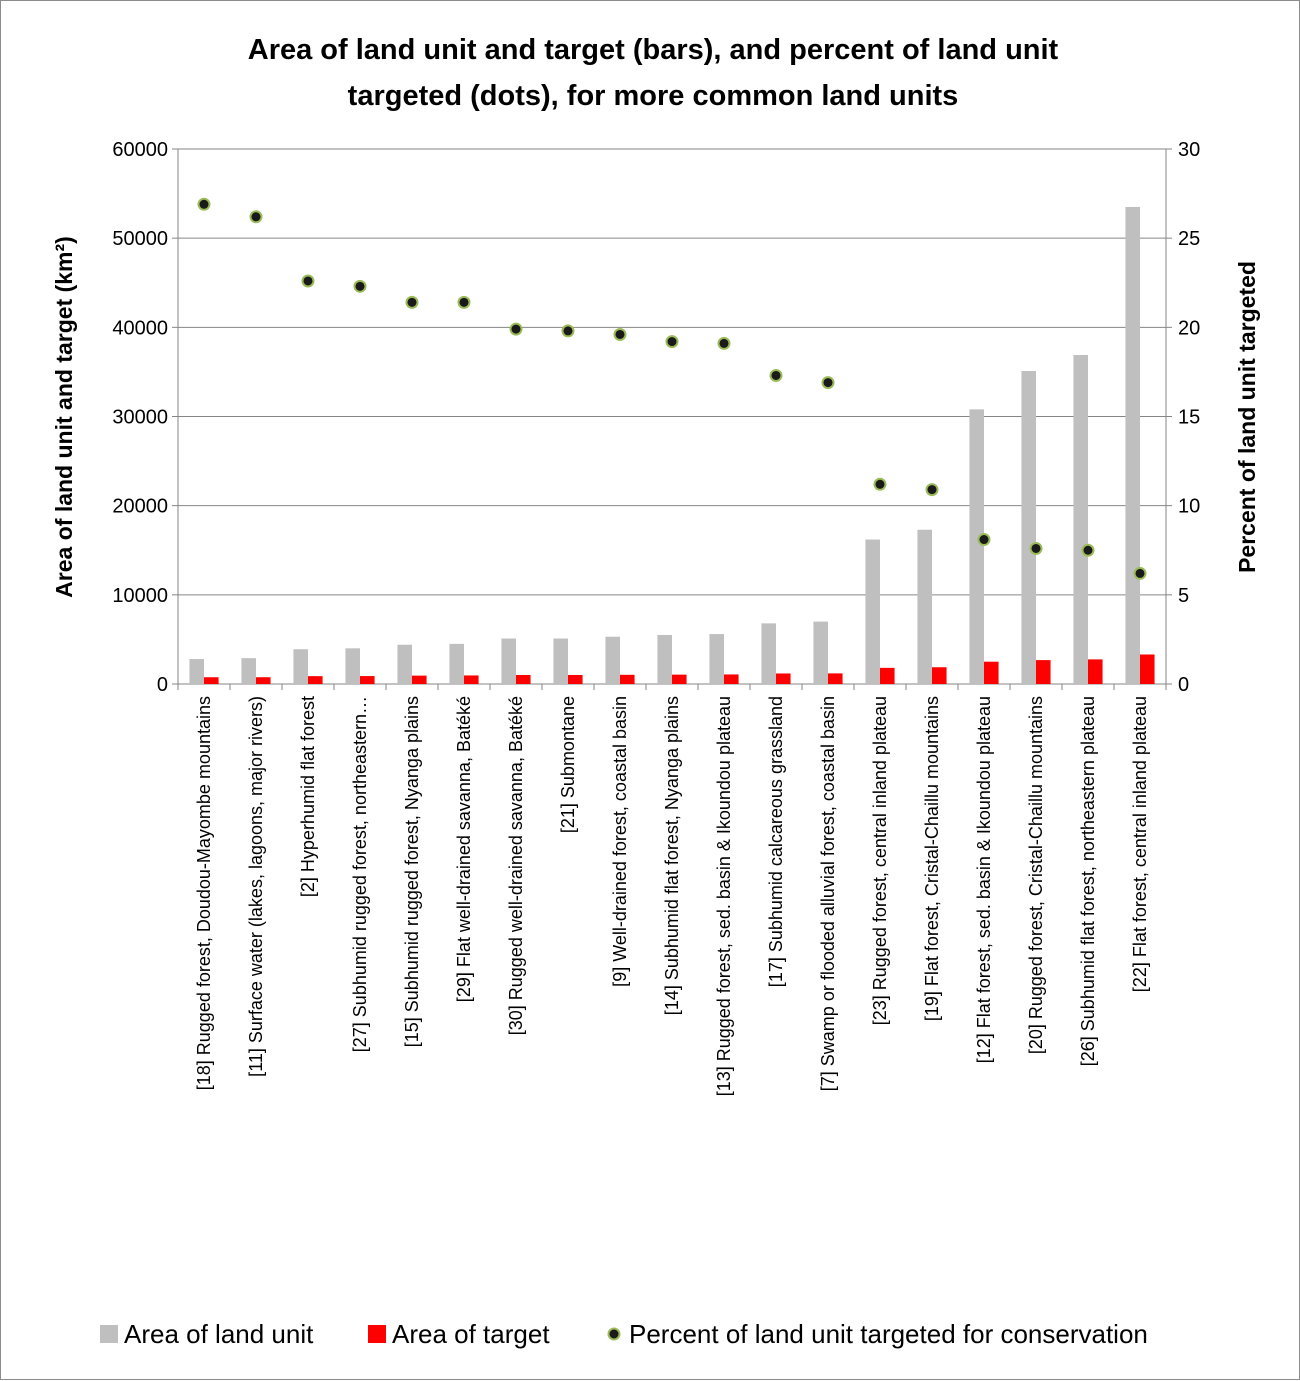  I want to click on x-category-label: [17] Subhumid calcareous grassland, so click(776, 841).